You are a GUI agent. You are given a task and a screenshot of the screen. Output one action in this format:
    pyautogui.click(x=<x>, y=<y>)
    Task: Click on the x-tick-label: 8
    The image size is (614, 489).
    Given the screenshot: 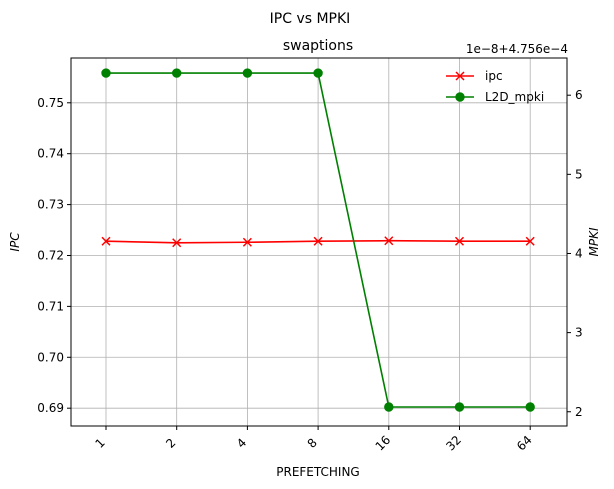 What is the action you would take?
    pyautogui.click(x=312, y=443)
    